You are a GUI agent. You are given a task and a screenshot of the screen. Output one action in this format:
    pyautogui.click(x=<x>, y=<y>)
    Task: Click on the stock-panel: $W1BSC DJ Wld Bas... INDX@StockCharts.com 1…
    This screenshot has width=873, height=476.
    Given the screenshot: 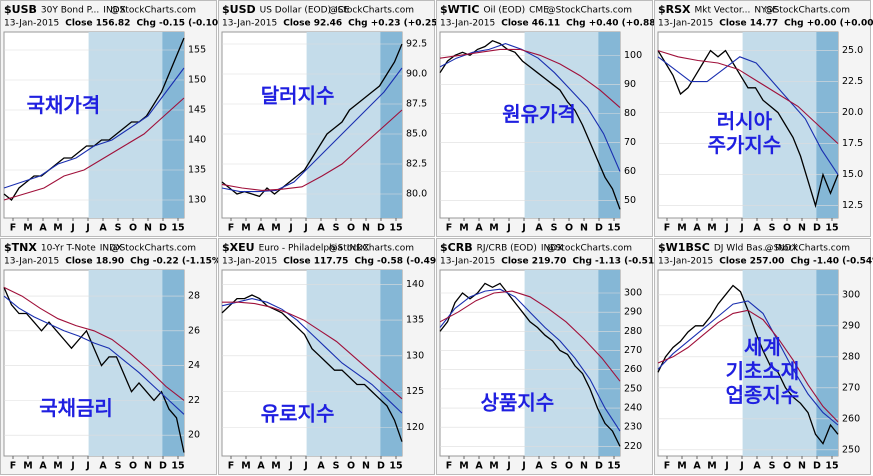 What is the action you would take?
    pyautogui.click(x=763, y=356)
    